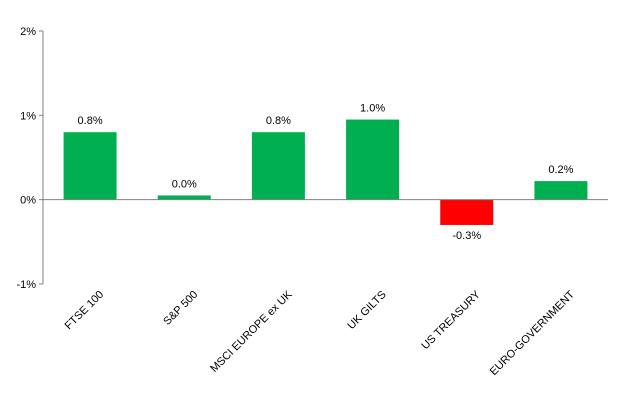  What do you see at coordinates (28, 116) in the screenshot?
I see `y-tick-label: 1%` at bounding box center [28, 116].